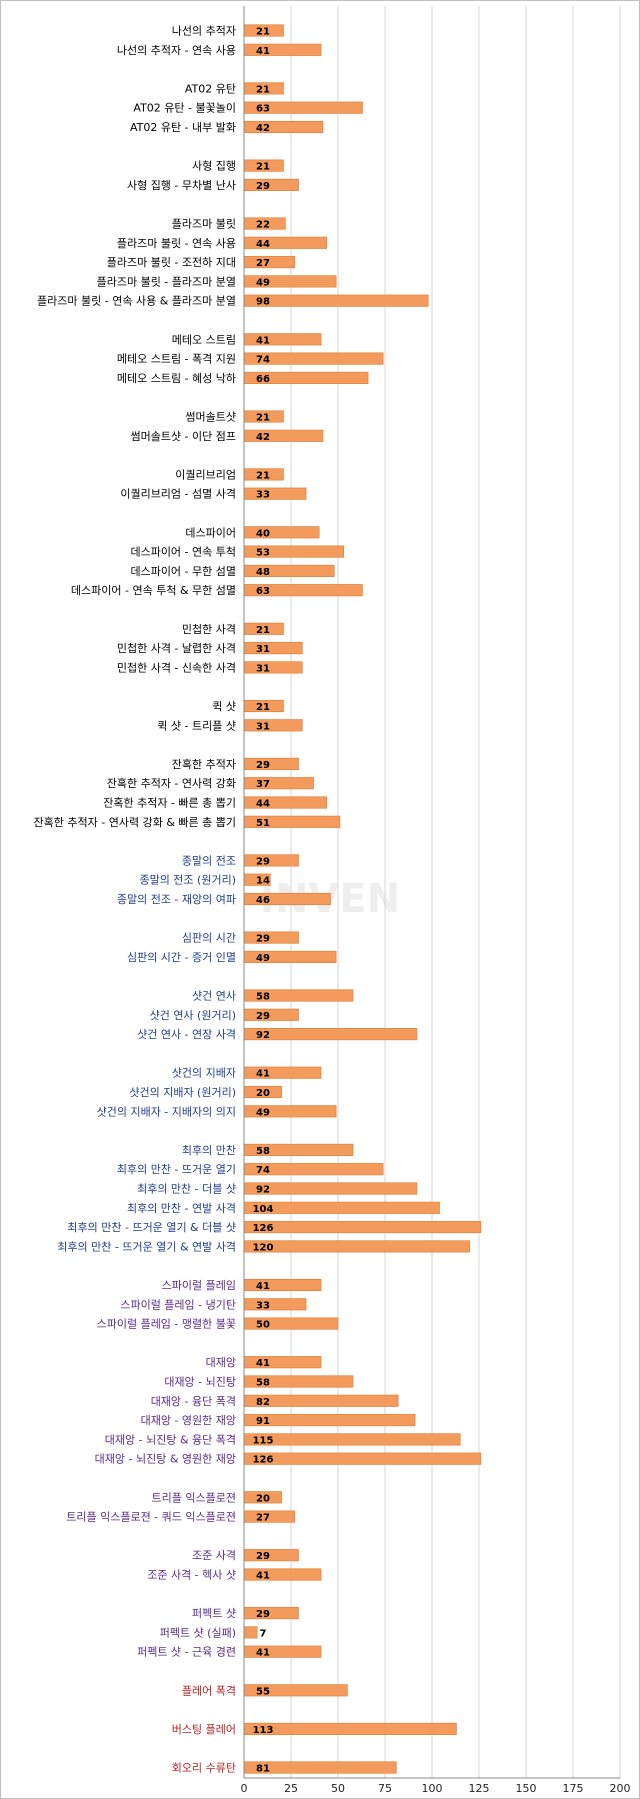 The image size is (640, 1799). What do you see at coordinates (176, 50) in the screenshot?
I see `category-label: 나선의 추적자 - 연속 사용` at bounding box center [176, 50].